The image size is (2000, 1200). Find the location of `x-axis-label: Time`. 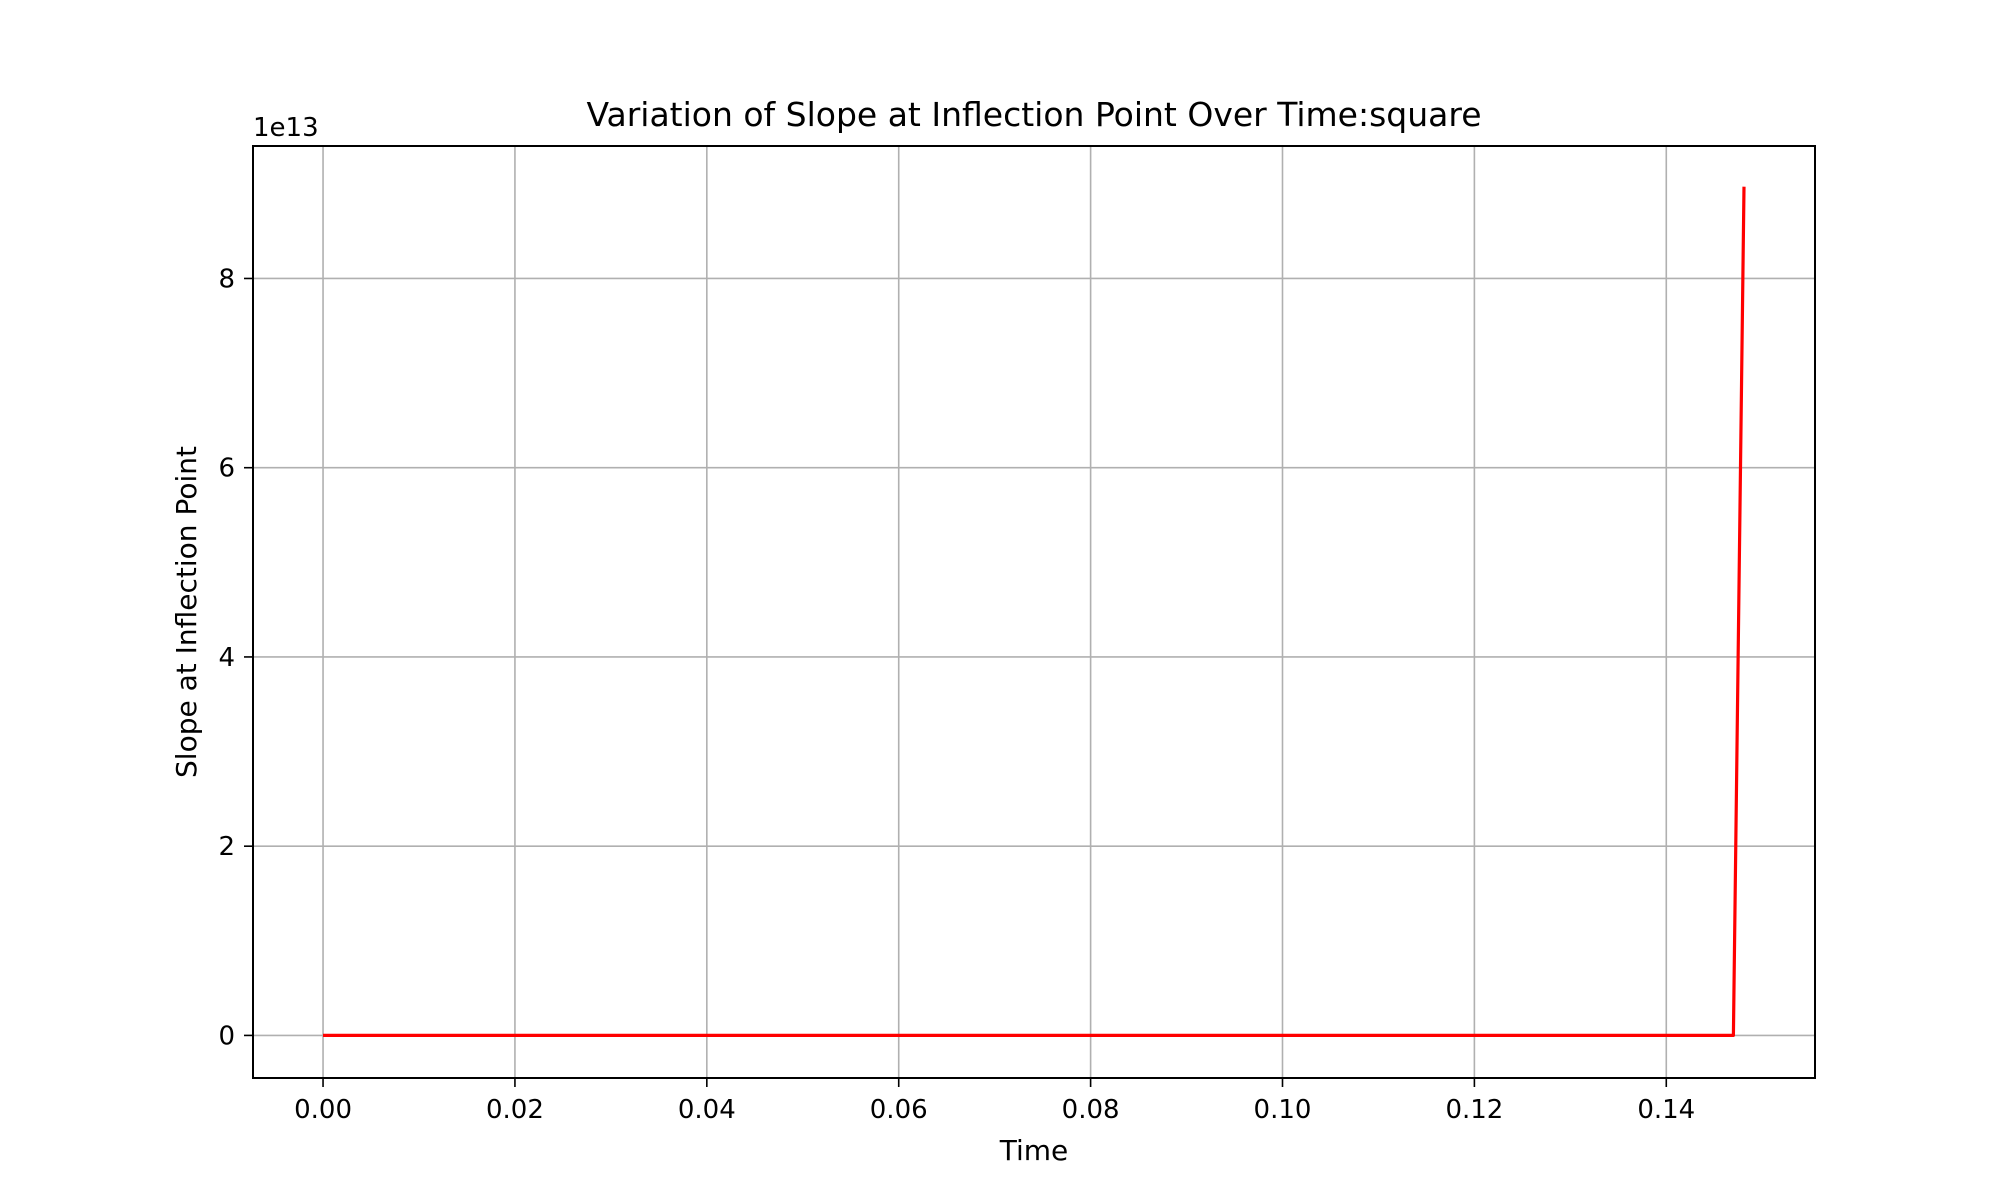

x-axis-label: Time is located at coordinates (1034, 1150).